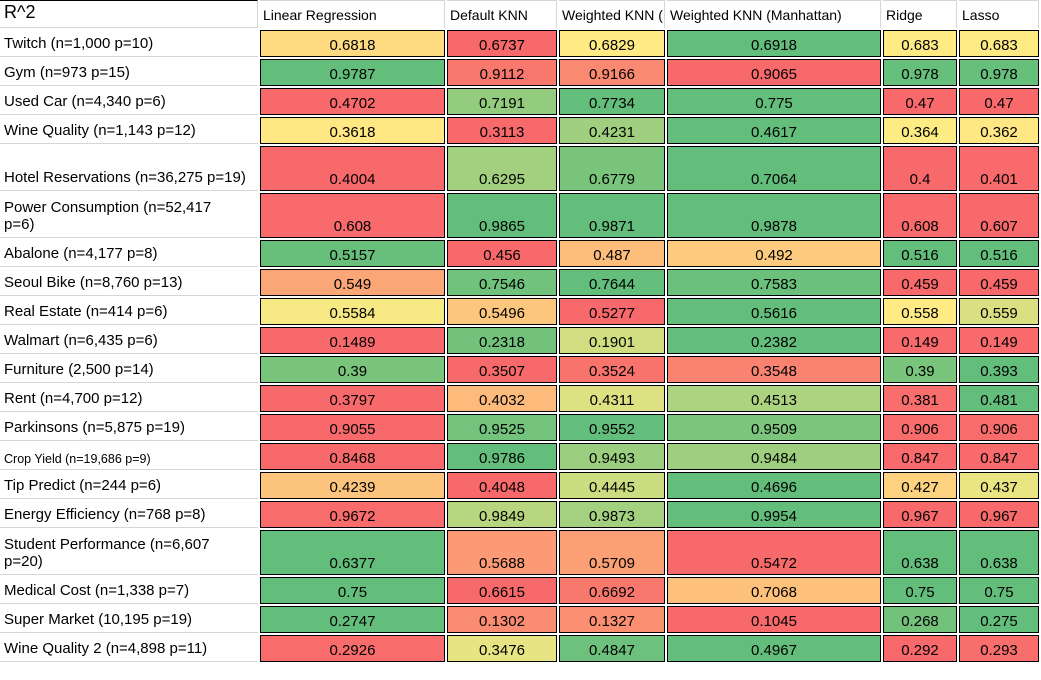 This screenshot has height=680, width=1041. Describe the element at coordinates (999, 168) in the screenshot. I see `value-cell: 0.401` at that location.